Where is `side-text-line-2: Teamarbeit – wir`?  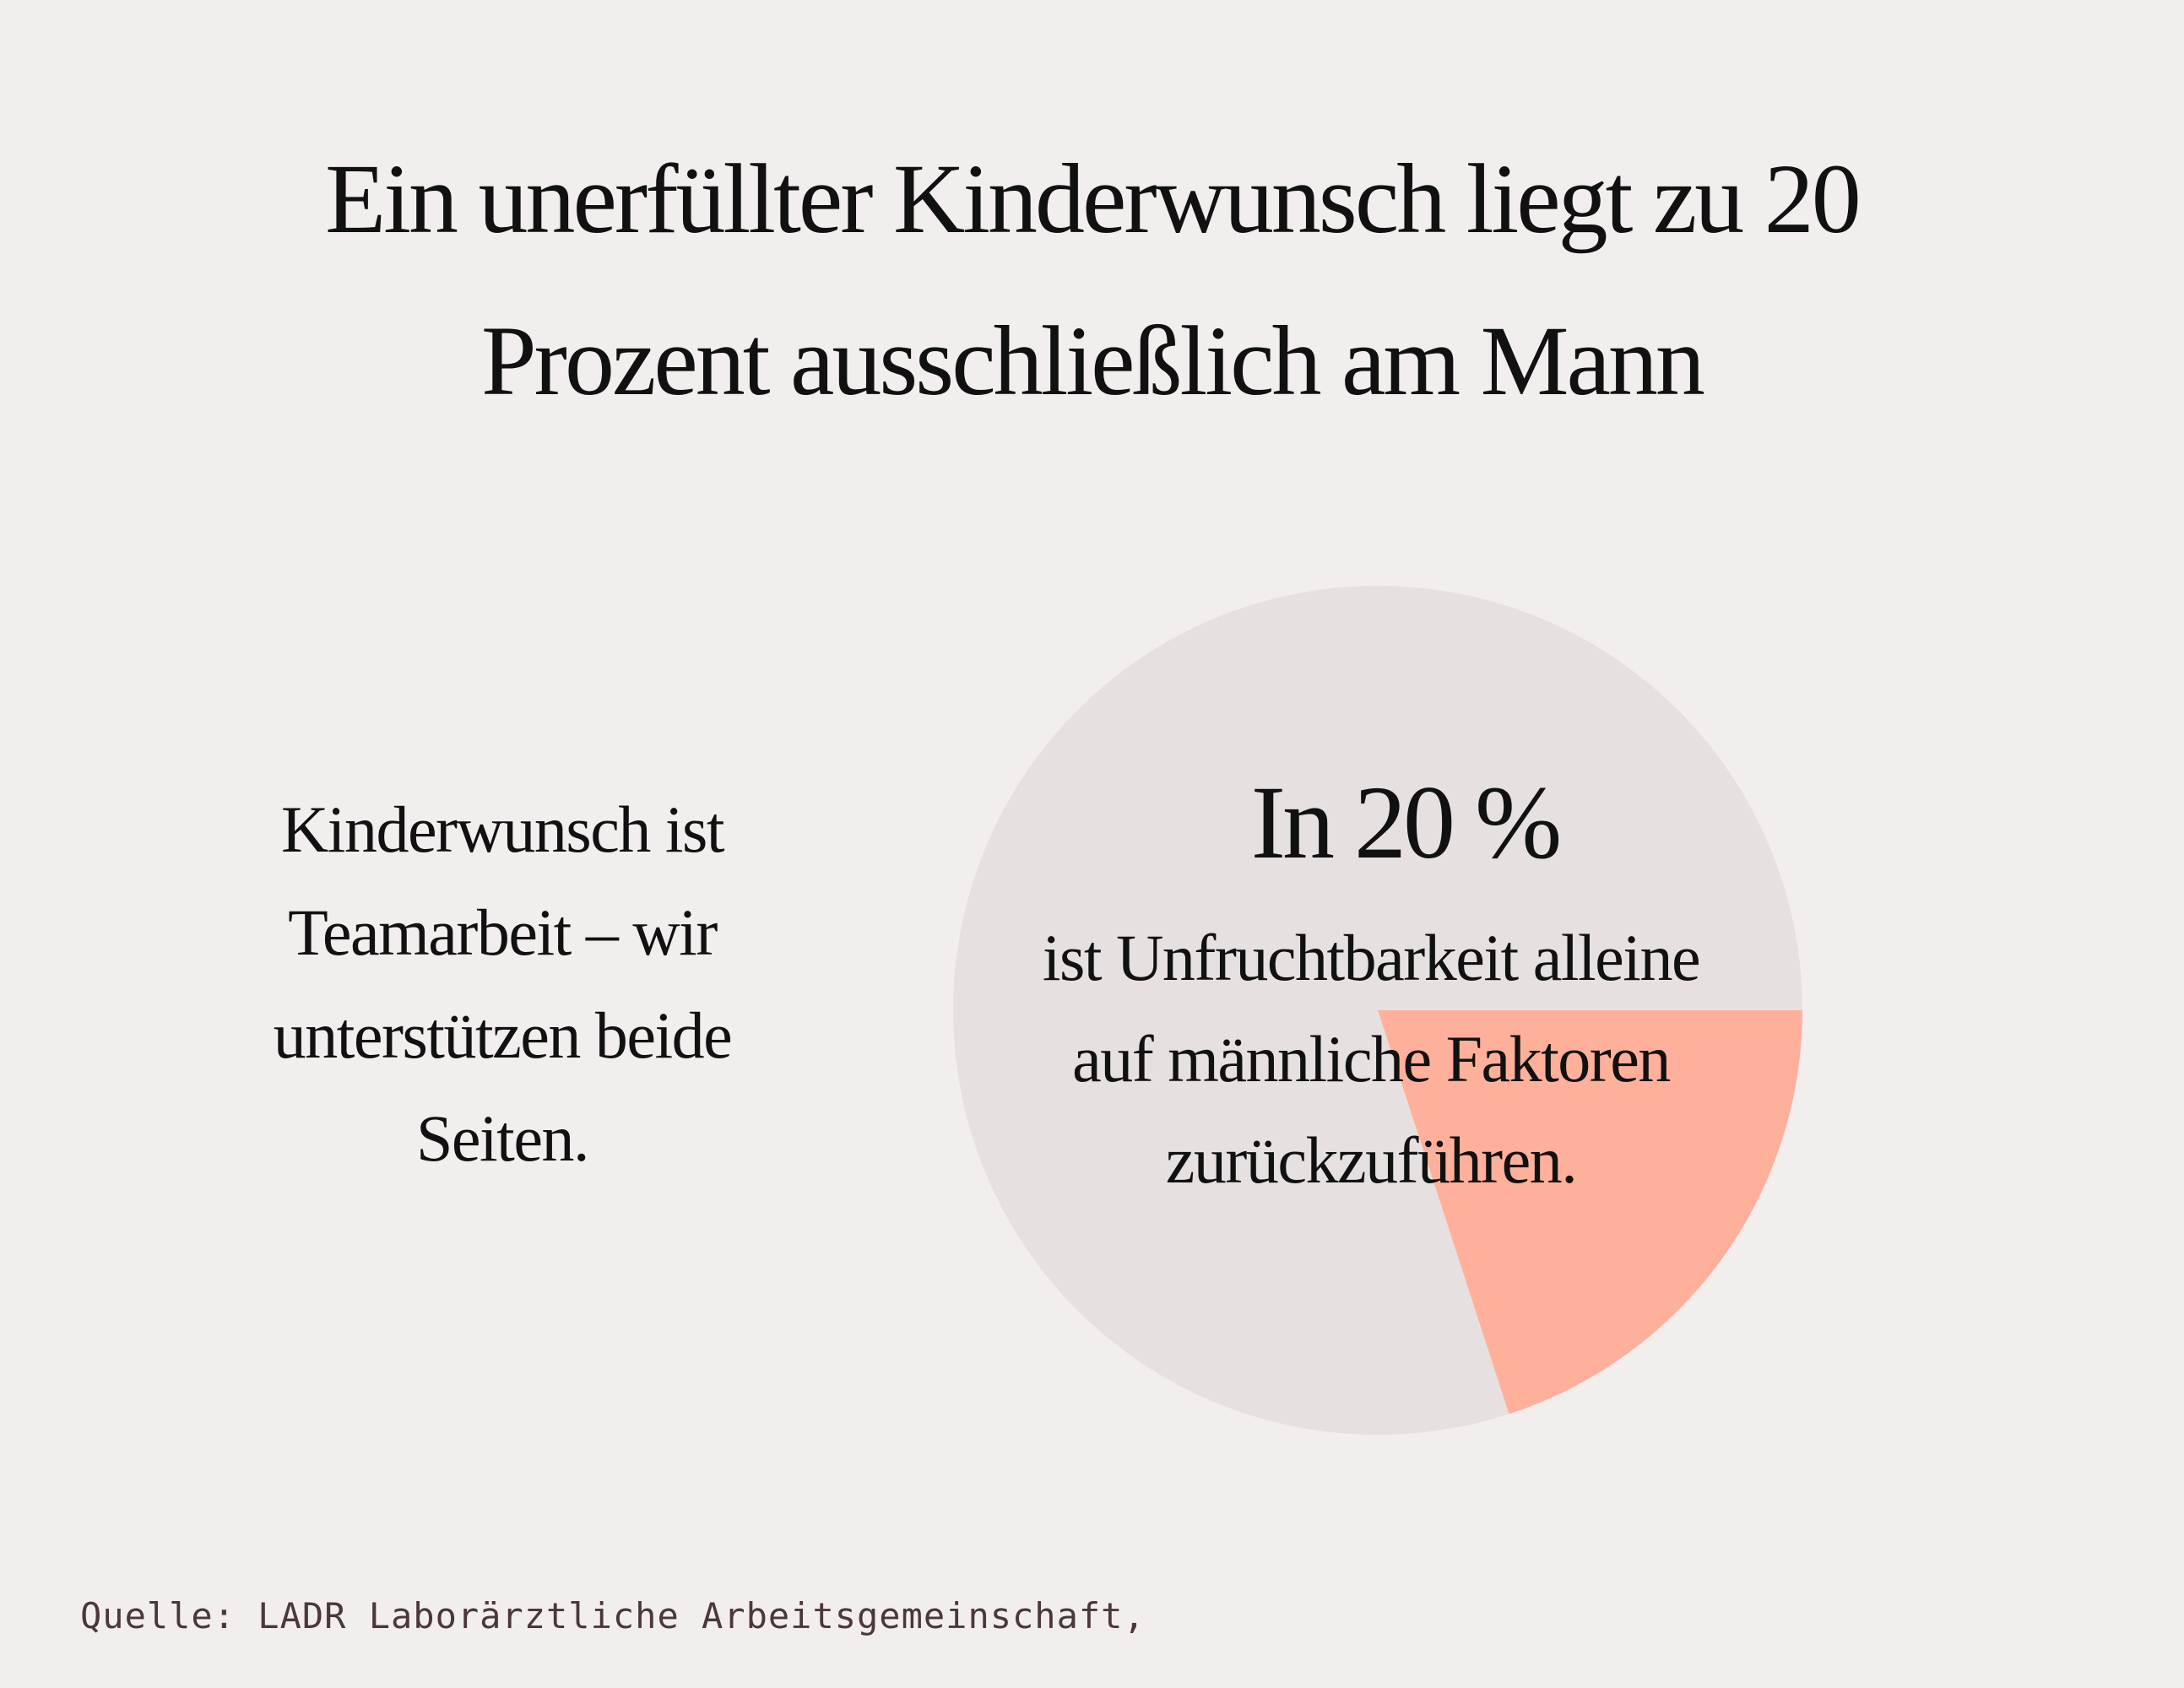 side-text-line-2: Teamarbeit – wir is located at coordinates (503, 932).